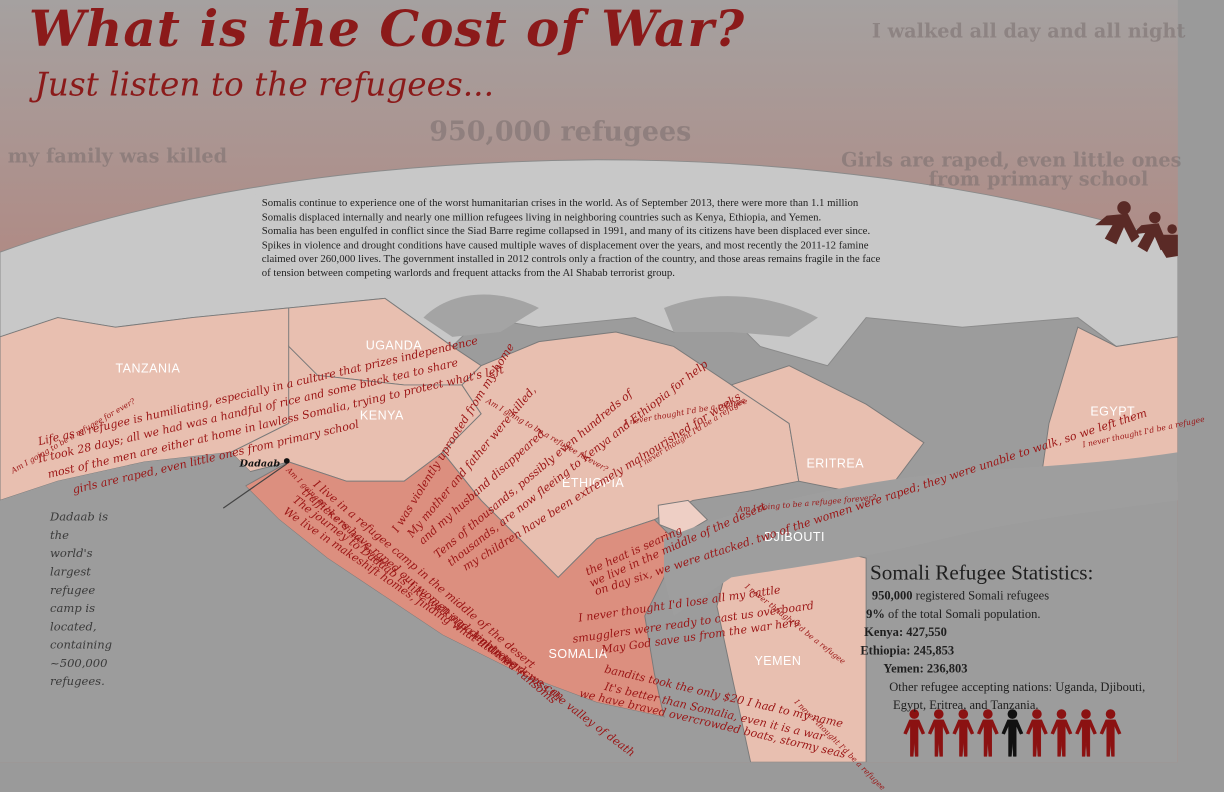  I want to click on label-eritrea: ERITREA, so click(835, 463).